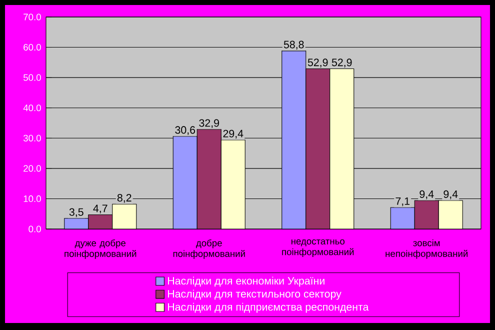  Describe the element at coordinates (233, 134) in the screenshot. I see `data-label: 29,4` at that location.